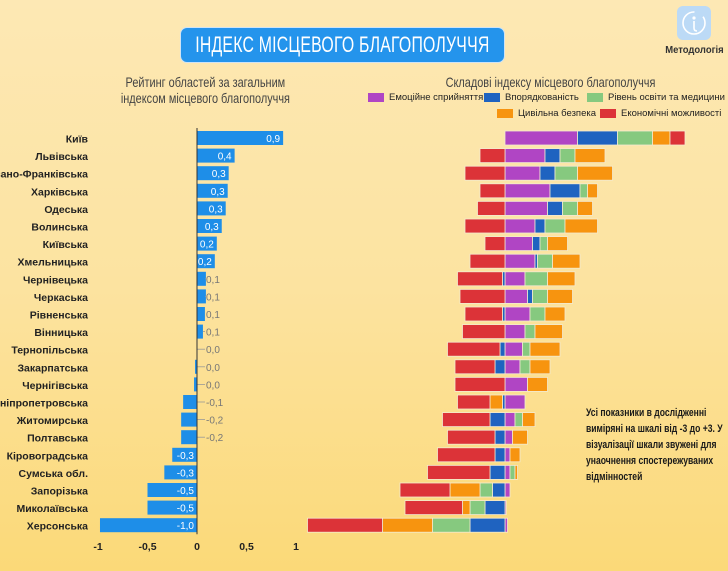 The width and height of the screenshot is (728, 571). What do you see at coordinates (59, 492) in the screenshot?
I see `region-label: Запорізька` at bounding box center [59, 492].